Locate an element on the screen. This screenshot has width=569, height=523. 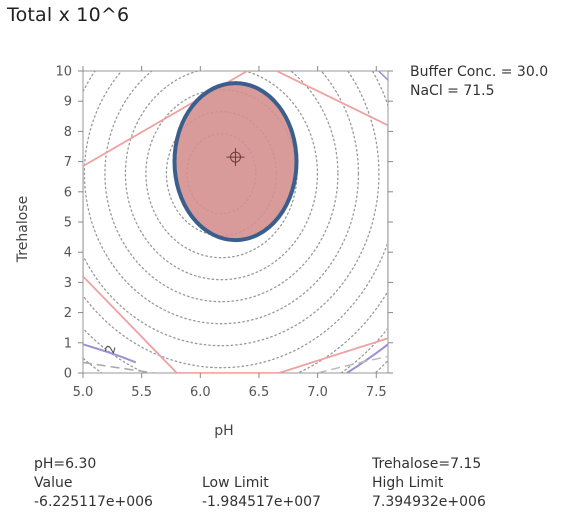
contour-purple-left is located at coordinates (110, 353).